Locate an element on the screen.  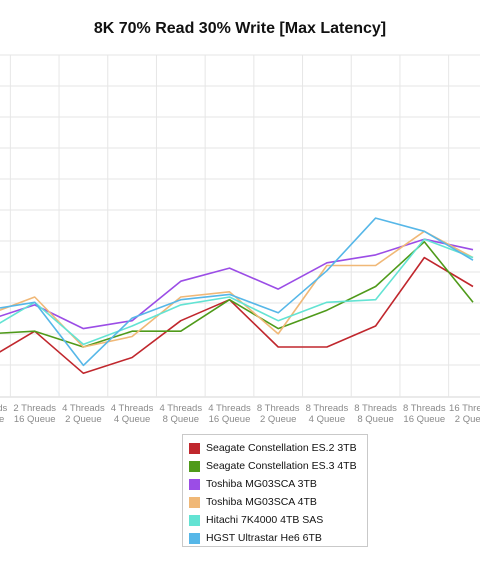
x-tick-label: 1 Queue is located at coordinates (2, 419).